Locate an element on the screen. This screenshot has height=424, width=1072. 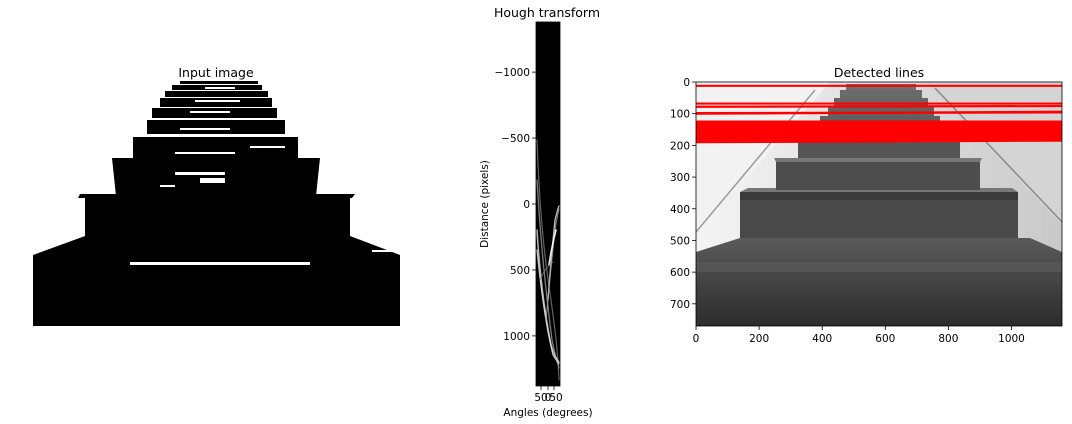
hough-y-tick-label: −500 is located at coordinates (515, 139).